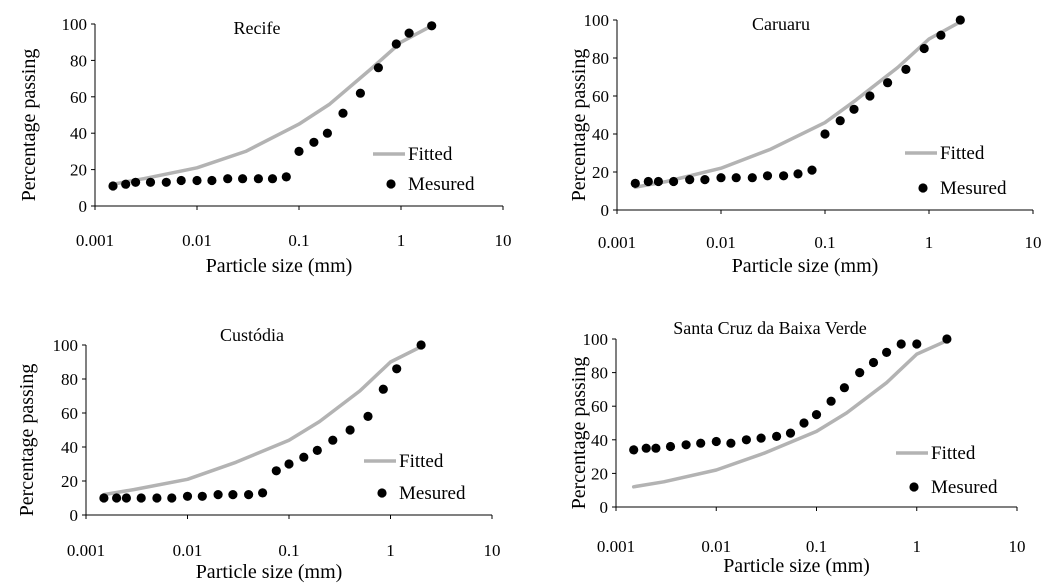 Image resolution: width=1052 pixels, height=584 pixels. Describe the element at coordinates (824, 242) in the screenshot. I see `x-tick-label: 0.1` at that location.